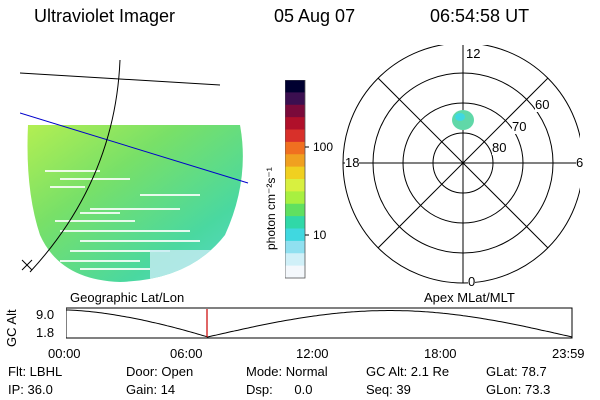 The width and height of the screenshot is (600, 400). Describe the element at coordinates (519, 126) in the screenshot. I see `lat-label-70: 70` at that location.